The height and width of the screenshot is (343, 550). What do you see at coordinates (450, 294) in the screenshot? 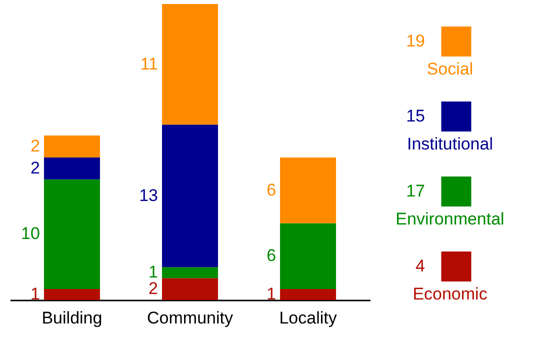
I see `legend-label: Economic` at bounding box center [450, 294].